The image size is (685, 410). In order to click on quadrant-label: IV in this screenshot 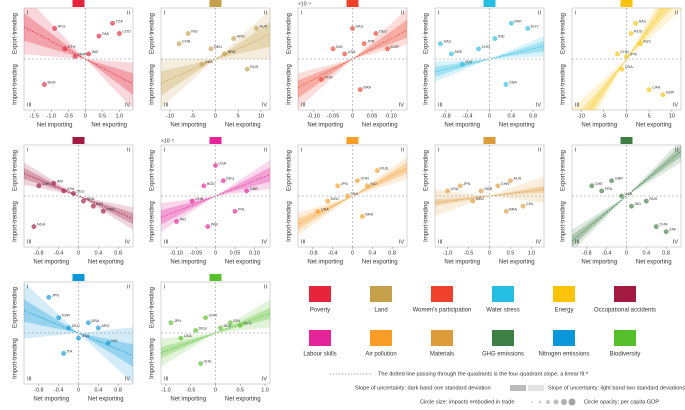, I will do `click(128, 242)`.